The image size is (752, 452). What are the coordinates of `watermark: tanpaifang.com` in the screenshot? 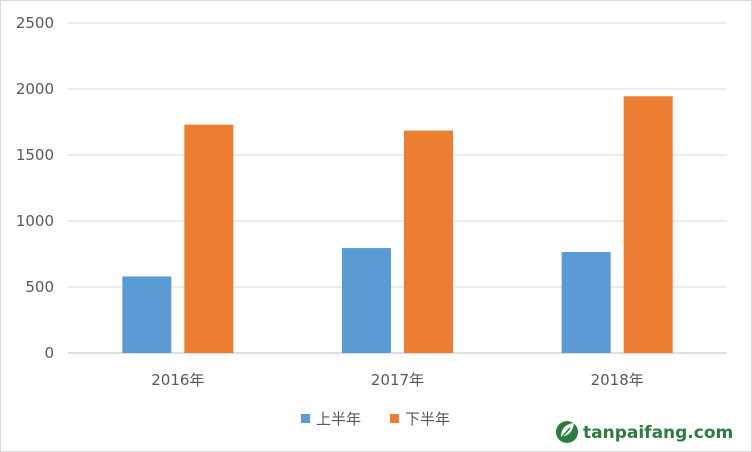 It's located at (644, 432).